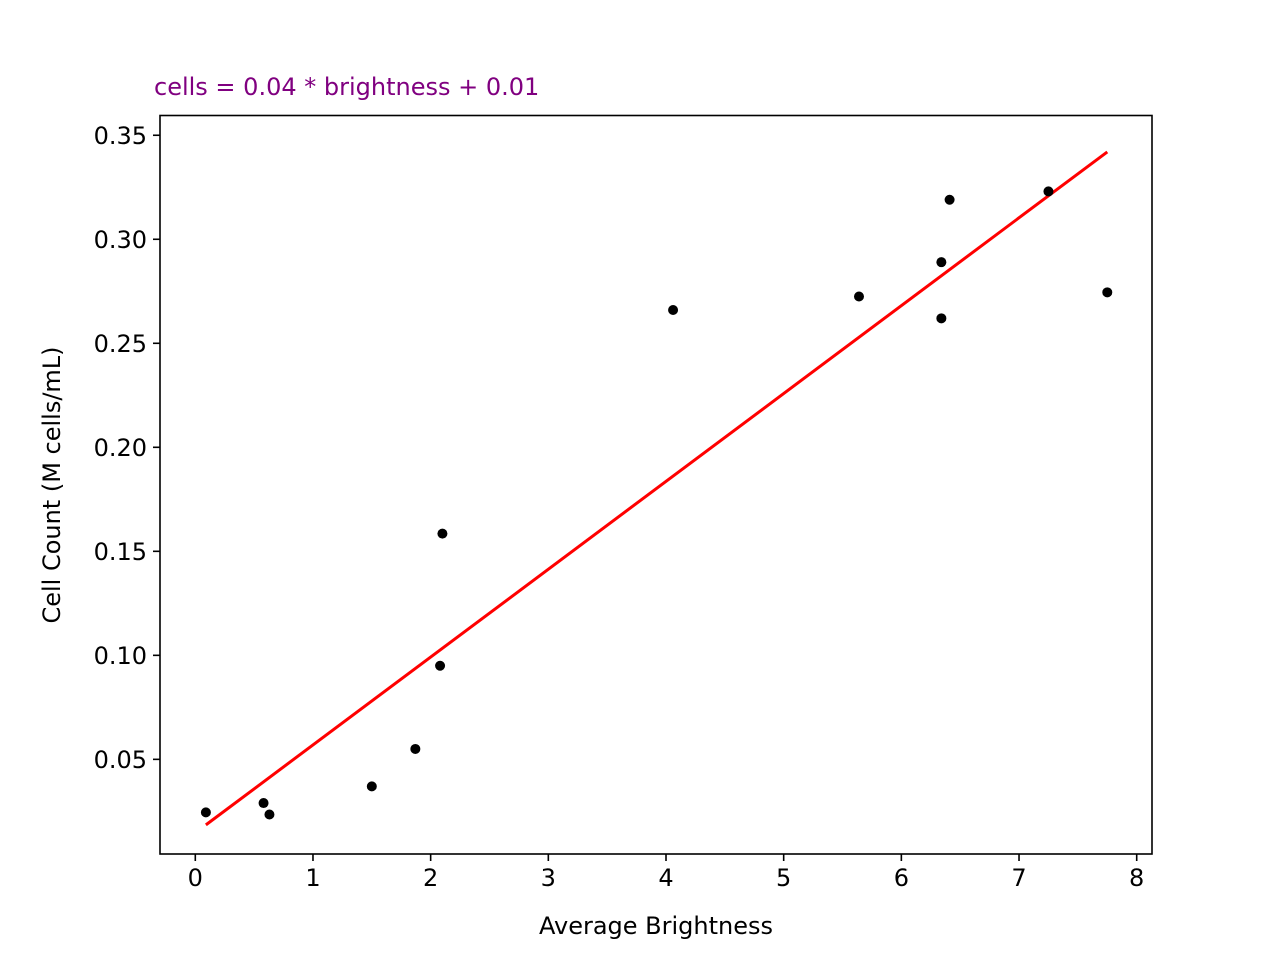  I want to click on chart-title: cells = 0.04 * brightness + 0.01, so click(346, 87).